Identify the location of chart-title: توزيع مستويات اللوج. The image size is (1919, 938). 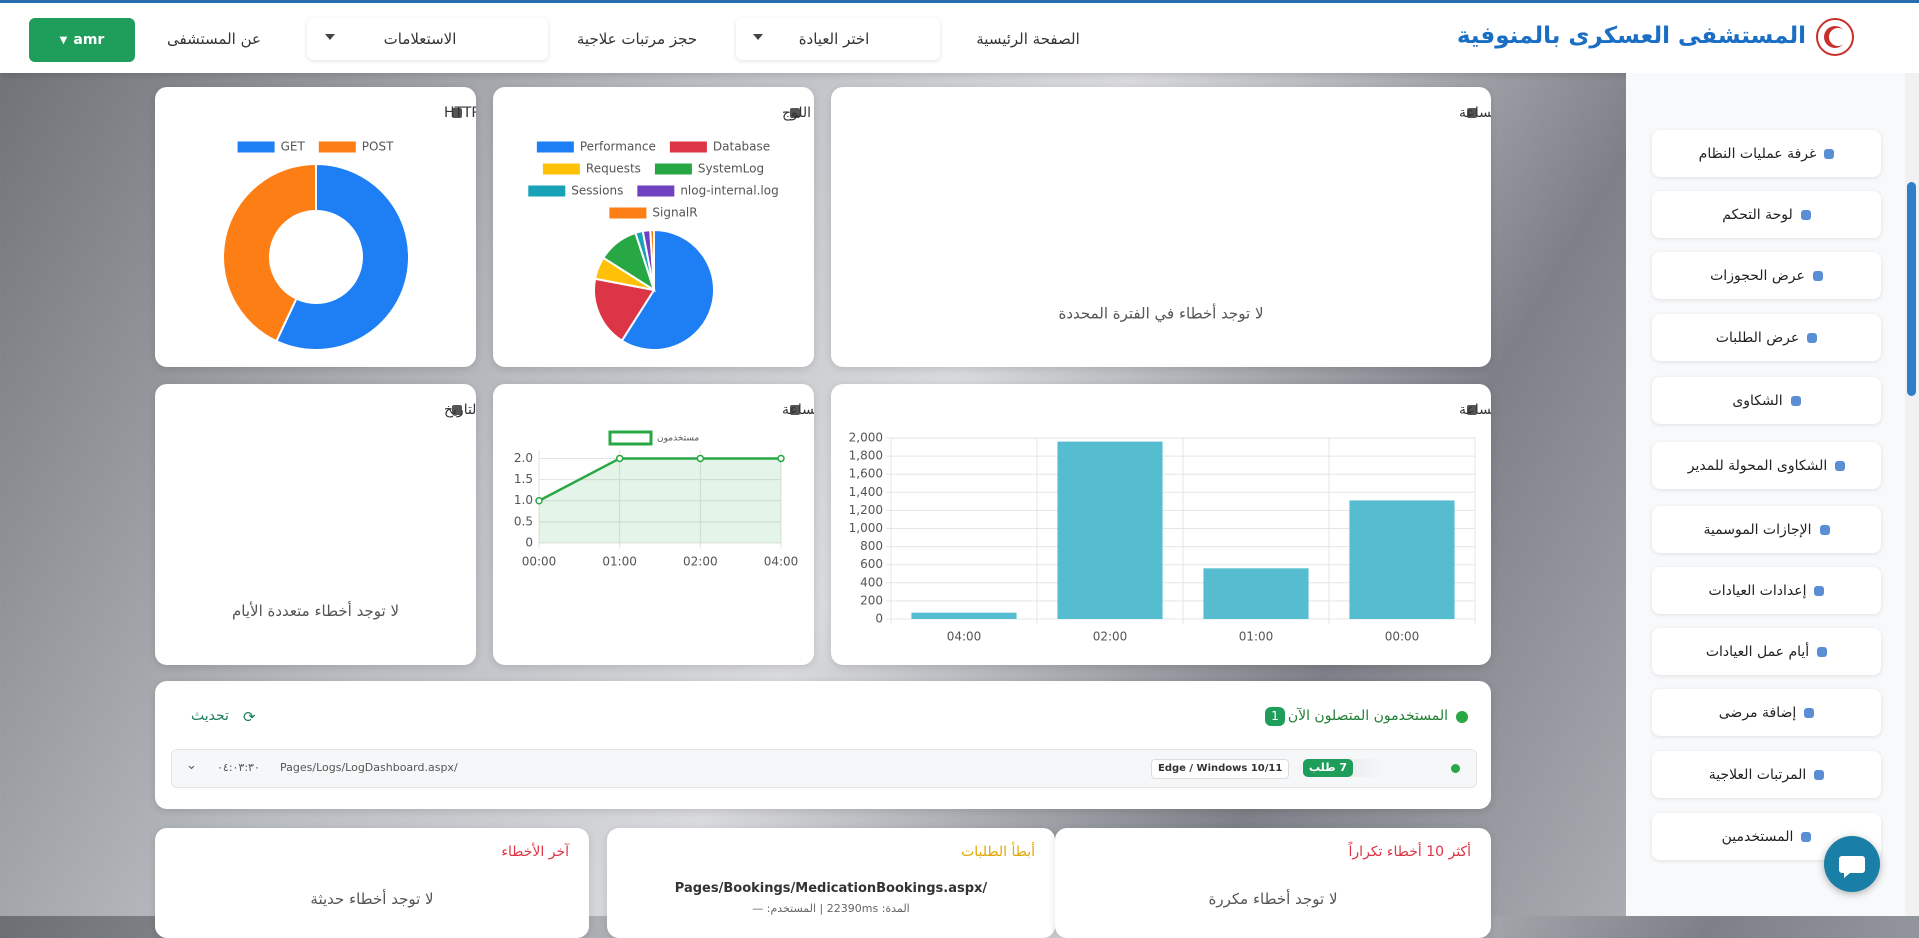
(798, 113).